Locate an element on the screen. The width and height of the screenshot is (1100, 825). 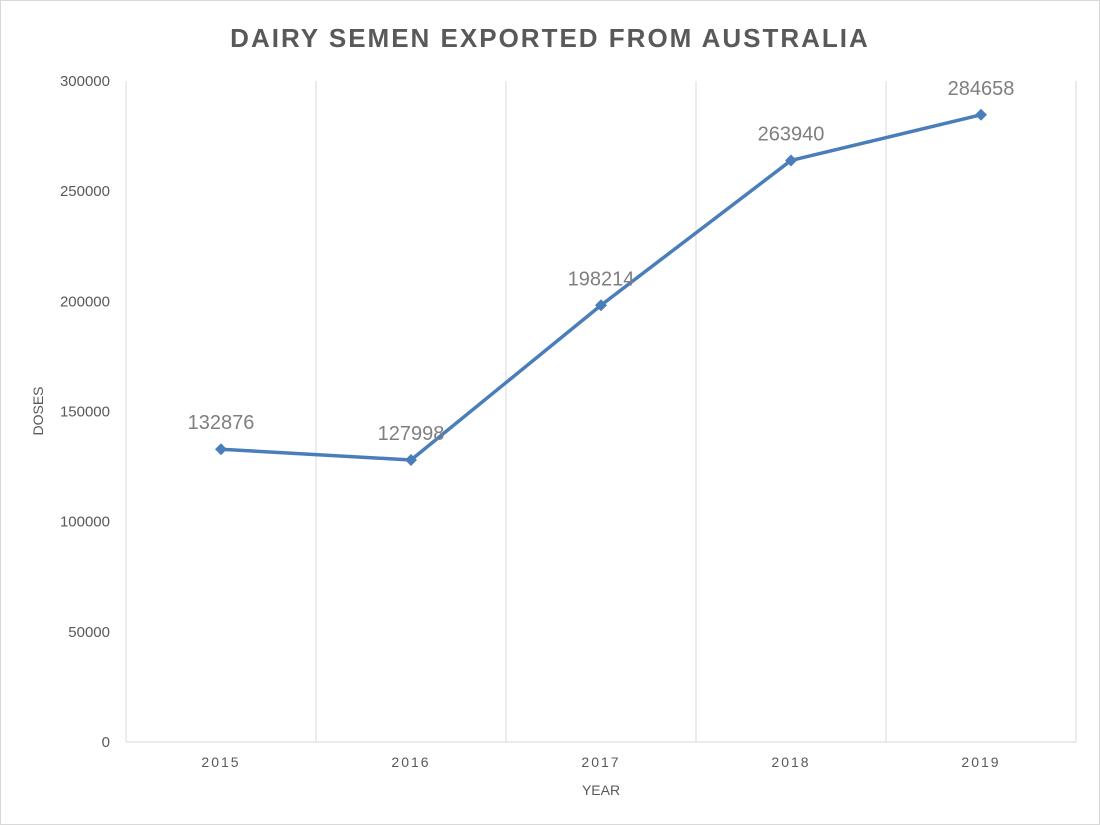
x-axis-label: YEAR is located at coordinates (601, 790).